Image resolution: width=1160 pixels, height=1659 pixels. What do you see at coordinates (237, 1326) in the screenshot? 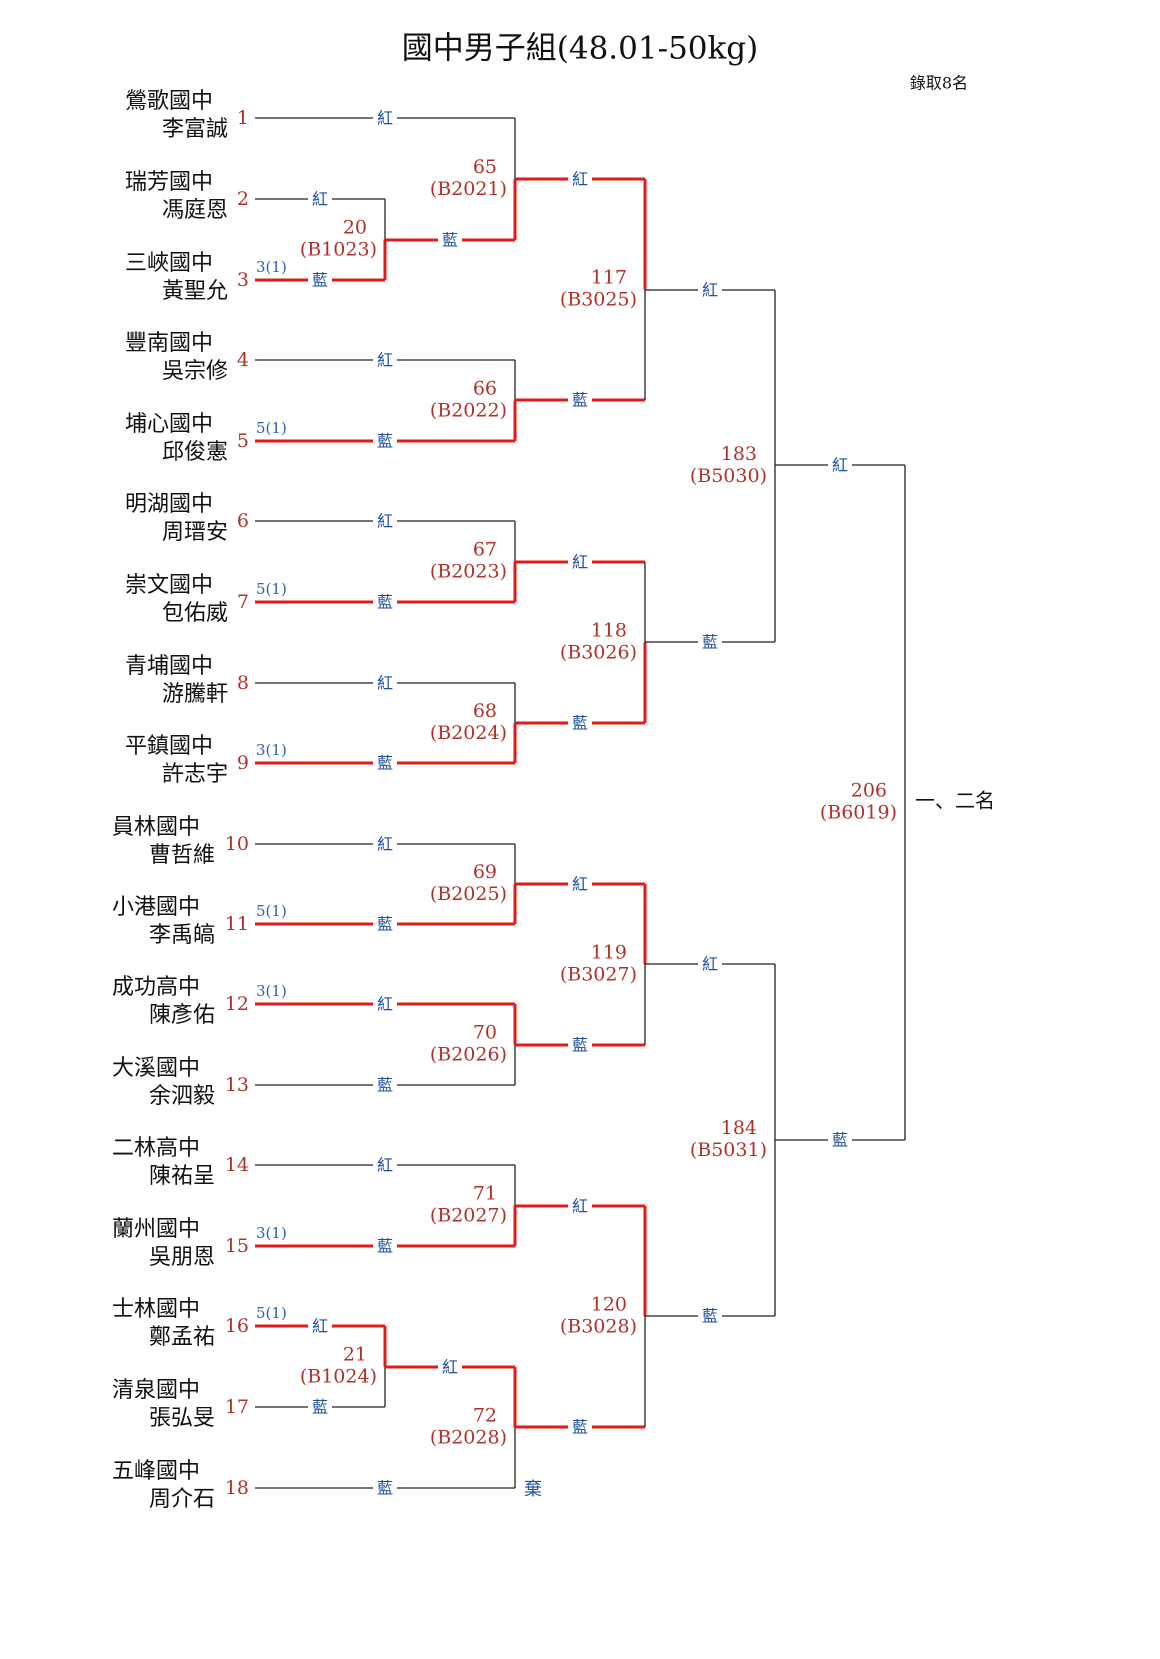
I see `seed: 16` at bounding box center [237, 1326].